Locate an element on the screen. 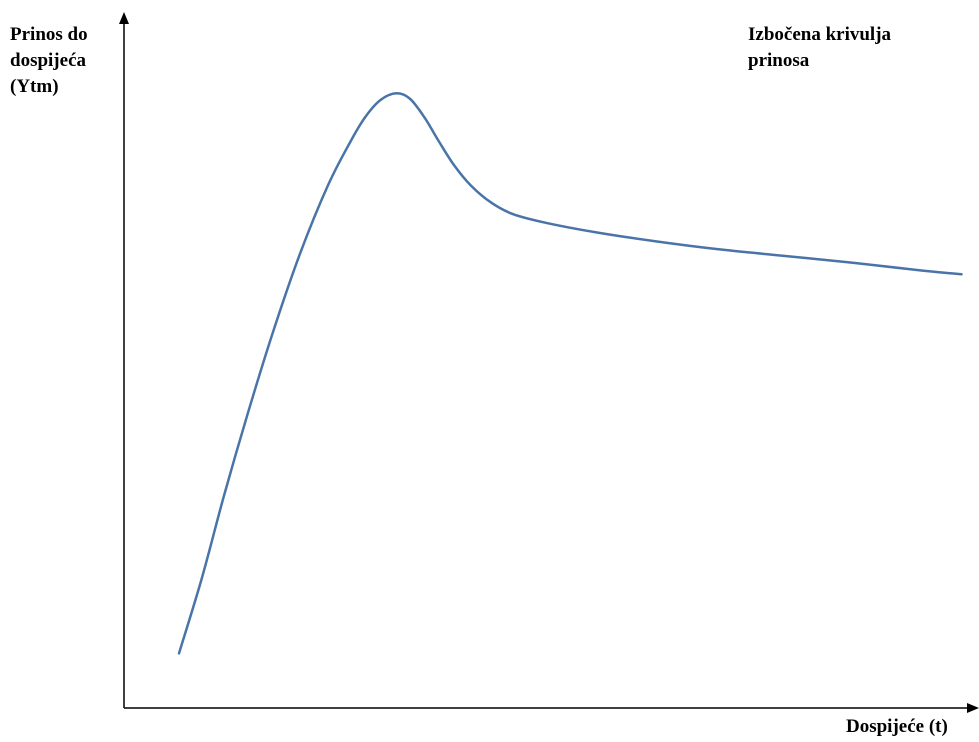 This screenshot has height=742, width=979. x-axis-arrowhead is located at coordinates (973, 708).